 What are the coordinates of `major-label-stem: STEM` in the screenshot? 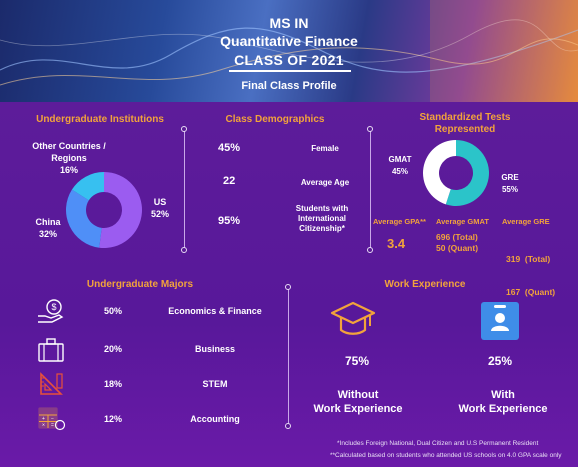 It's located at (215, 384).